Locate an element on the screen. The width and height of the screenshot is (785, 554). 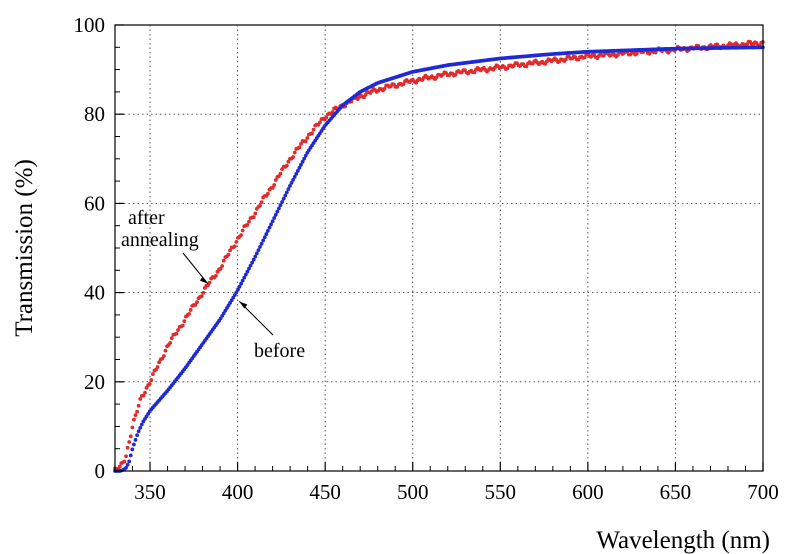
x-axis-label: Wavelength (nm) is located at coordinates (683, 540).